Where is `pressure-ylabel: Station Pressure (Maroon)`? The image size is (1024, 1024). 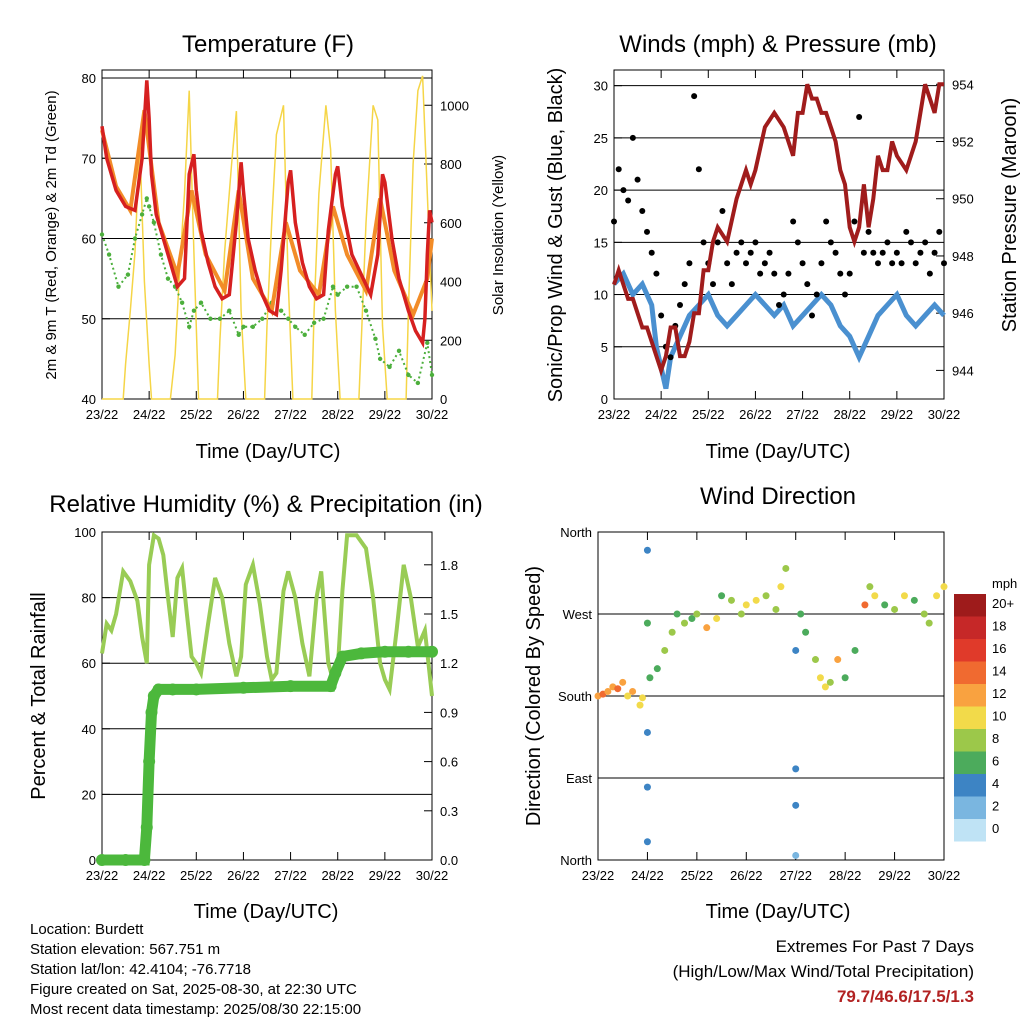
pressure-ylabel: Station Pressure (Maroon) is located at coordinates (1010, 215).